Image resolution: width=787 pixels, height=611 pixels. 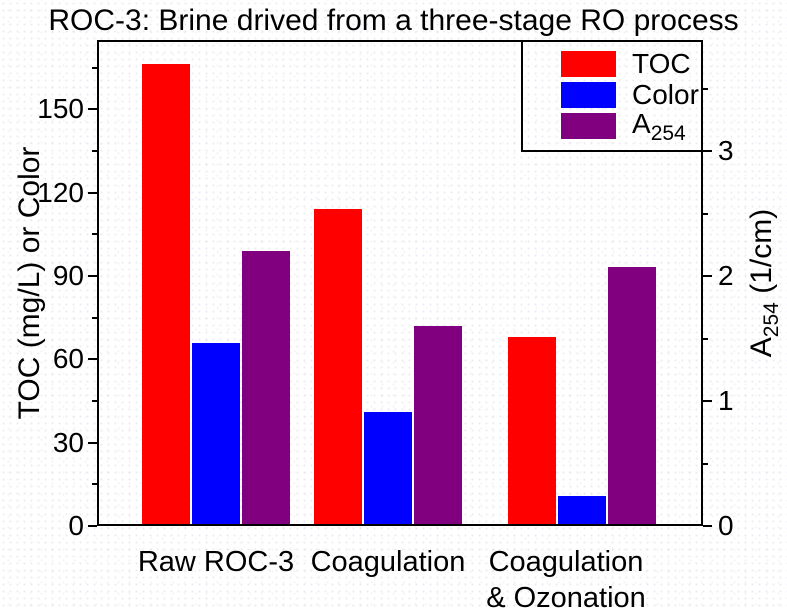 I want to click on legend-label: A254, so click(x=659, y=127).